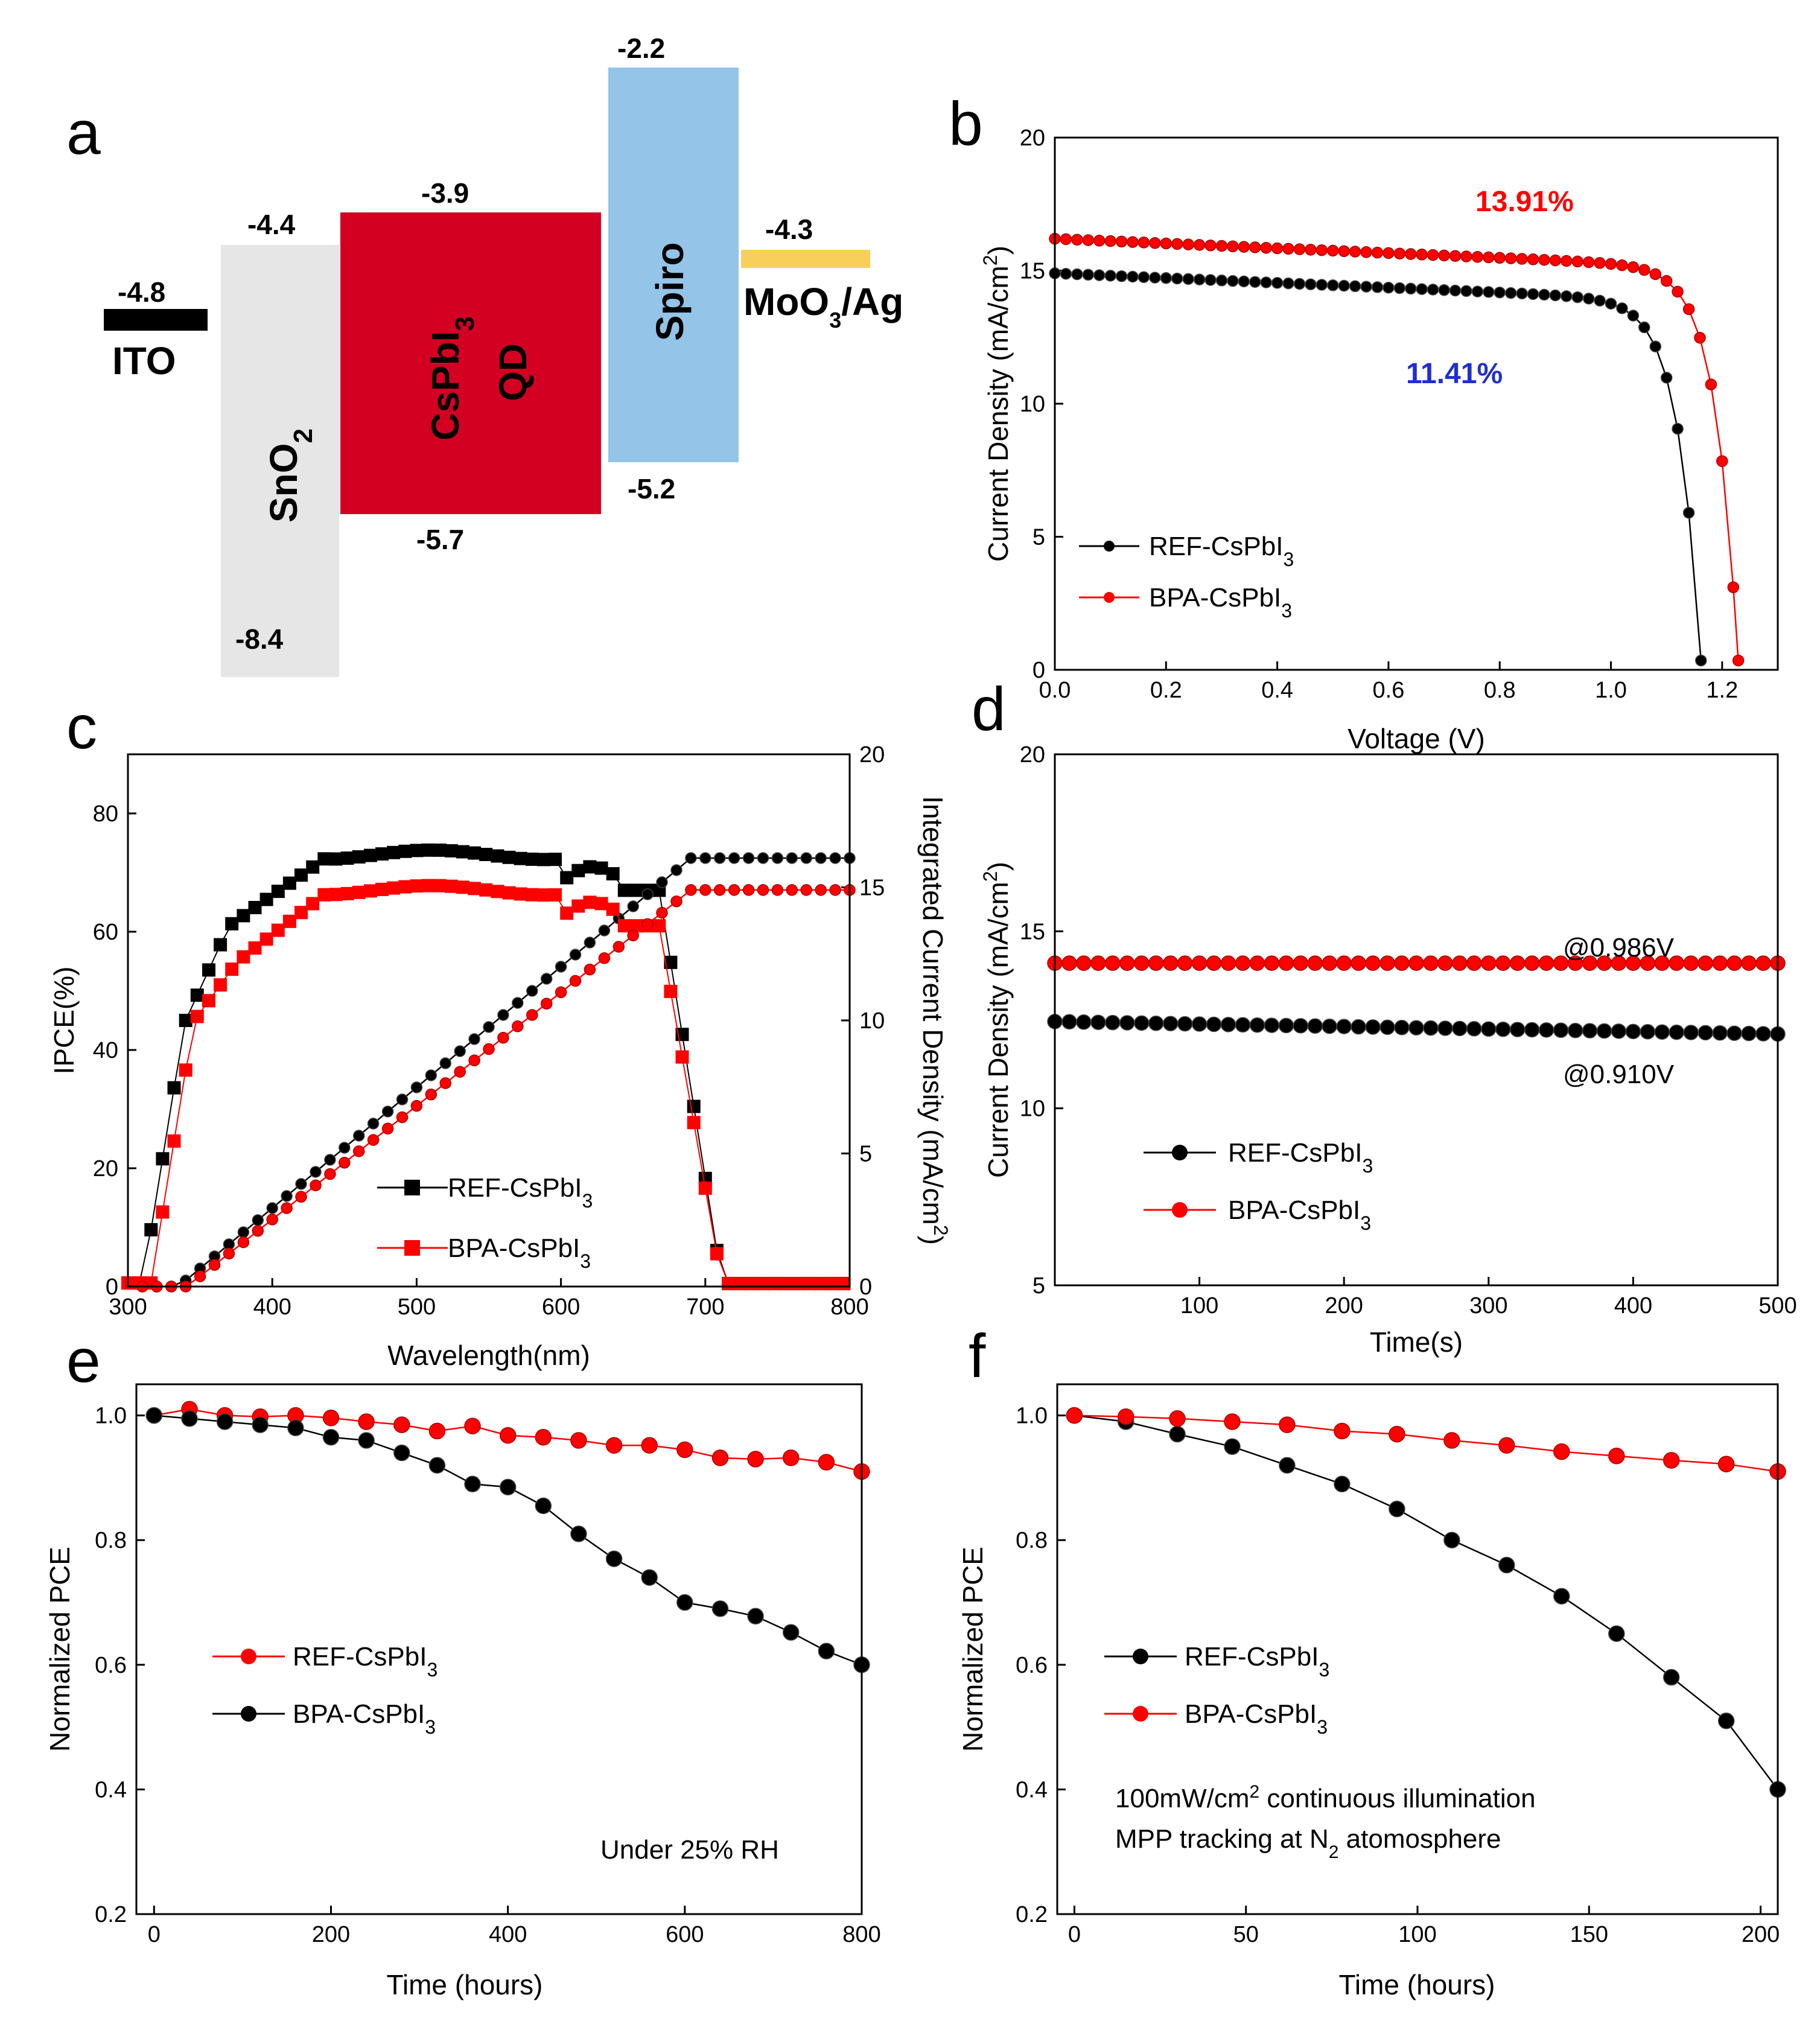 The image size is (1820, 2036). What do you see at coordinates (489, 1020) in the screenshot?
I see `c-frame` at bounding box center [489, 1020].